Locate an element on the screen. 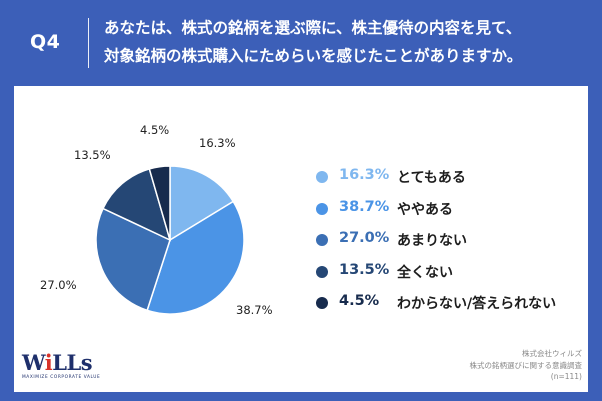  legend-percentage: 16.3% is located at coordinates (364, 175).